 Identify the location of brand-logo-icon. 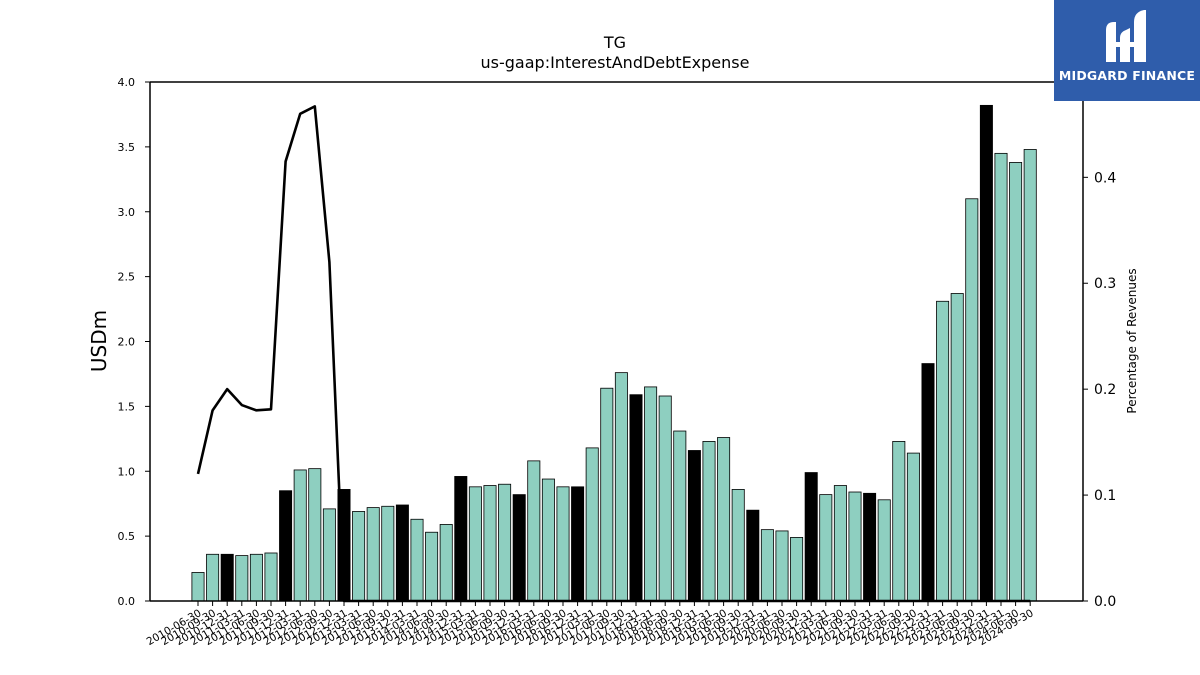
(1126, 36).